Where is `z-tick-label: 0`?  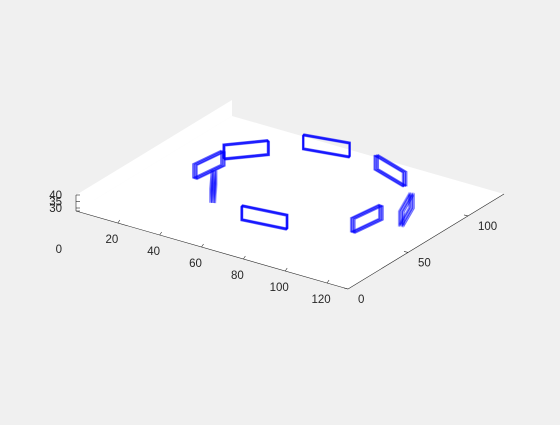 z-tick-label: 0 is located at coordinates (59, 250).